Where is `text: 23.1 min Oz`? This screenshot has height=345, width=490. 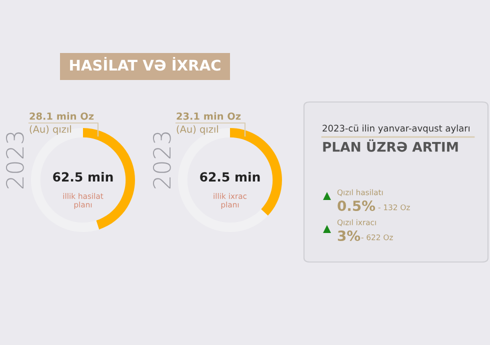 text: 23.1 min Oz is located at coordinates (208, 116).